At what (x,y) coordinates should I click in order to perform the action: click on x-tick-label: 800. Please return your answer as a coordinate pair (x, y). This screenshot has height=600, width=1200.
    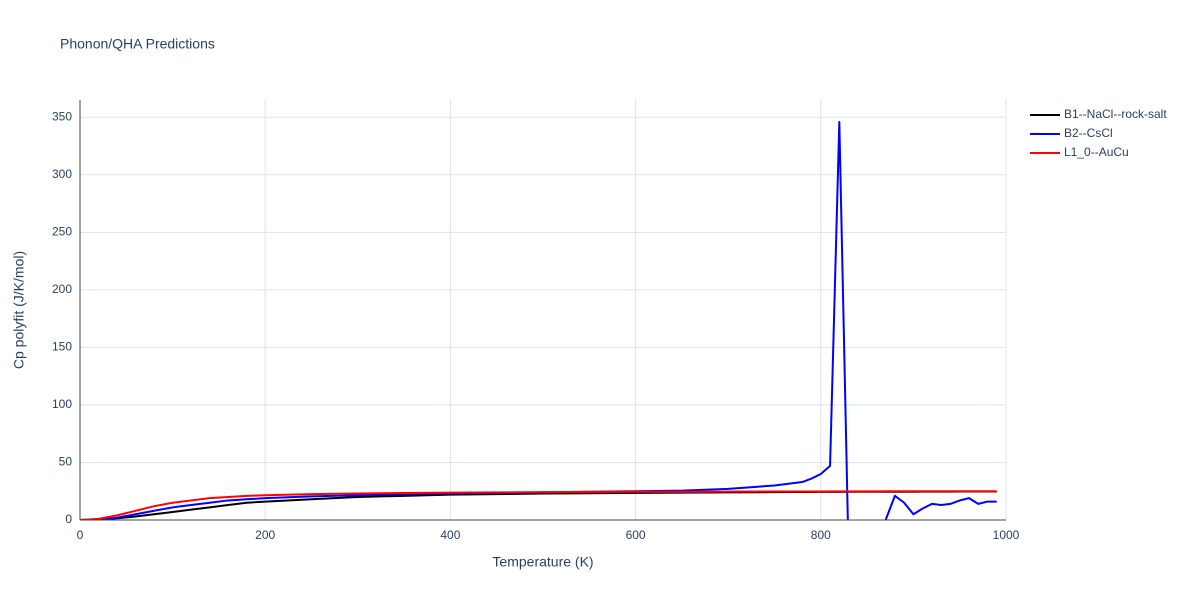
    Looking at the image, I should click on (821, 535).